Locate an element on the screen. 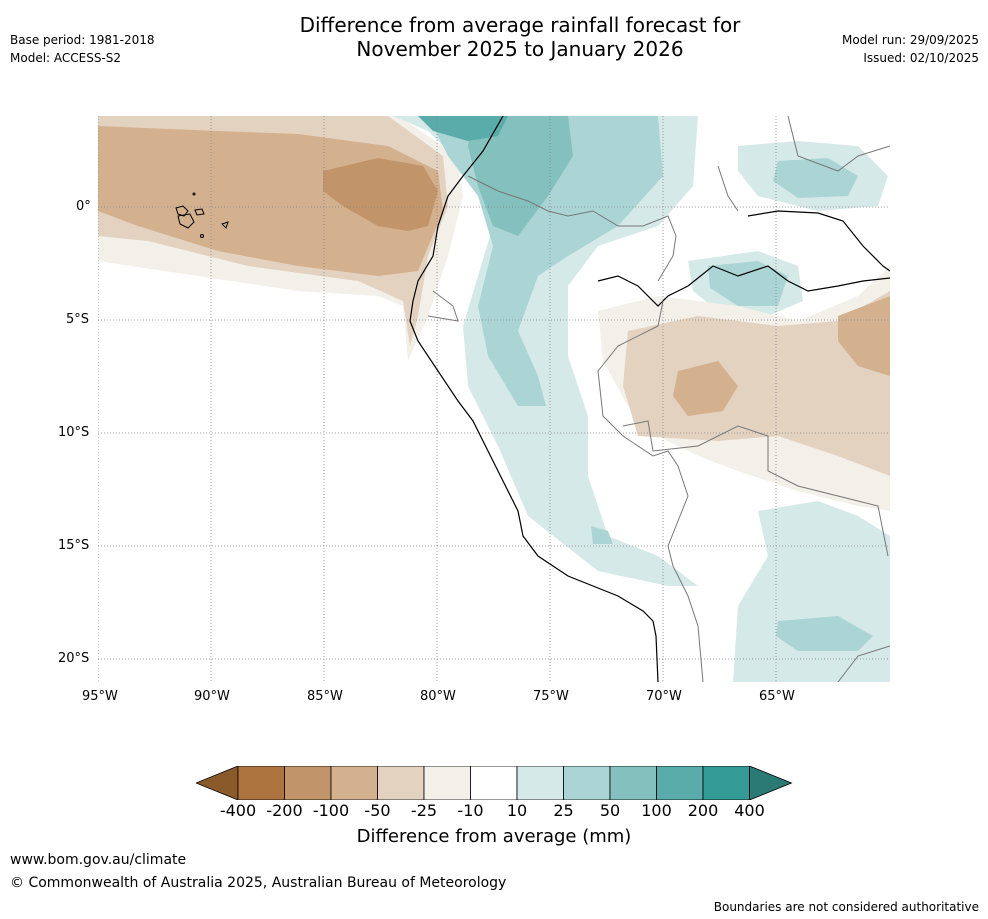 The image size is (988, 919). northern-river is located at coordinates (818, 241).